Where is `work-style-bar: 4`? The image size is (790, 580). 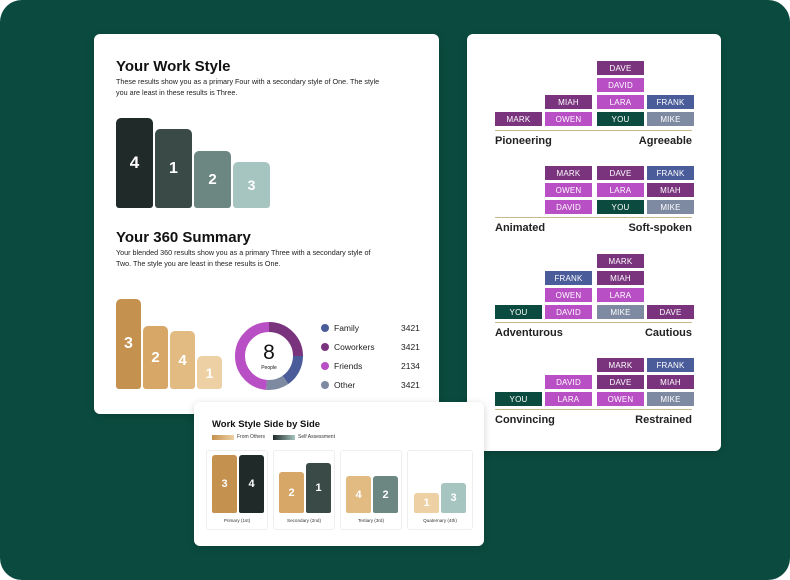 work-style-bar: 4 is located at coordinates (134, 163).